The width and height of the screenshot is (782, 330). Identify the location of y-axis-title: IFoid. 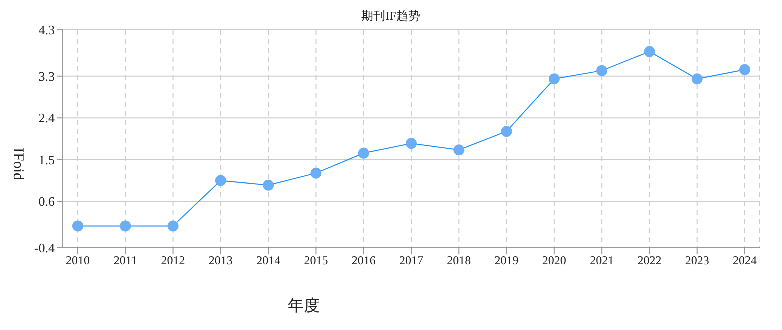
(18, 165).